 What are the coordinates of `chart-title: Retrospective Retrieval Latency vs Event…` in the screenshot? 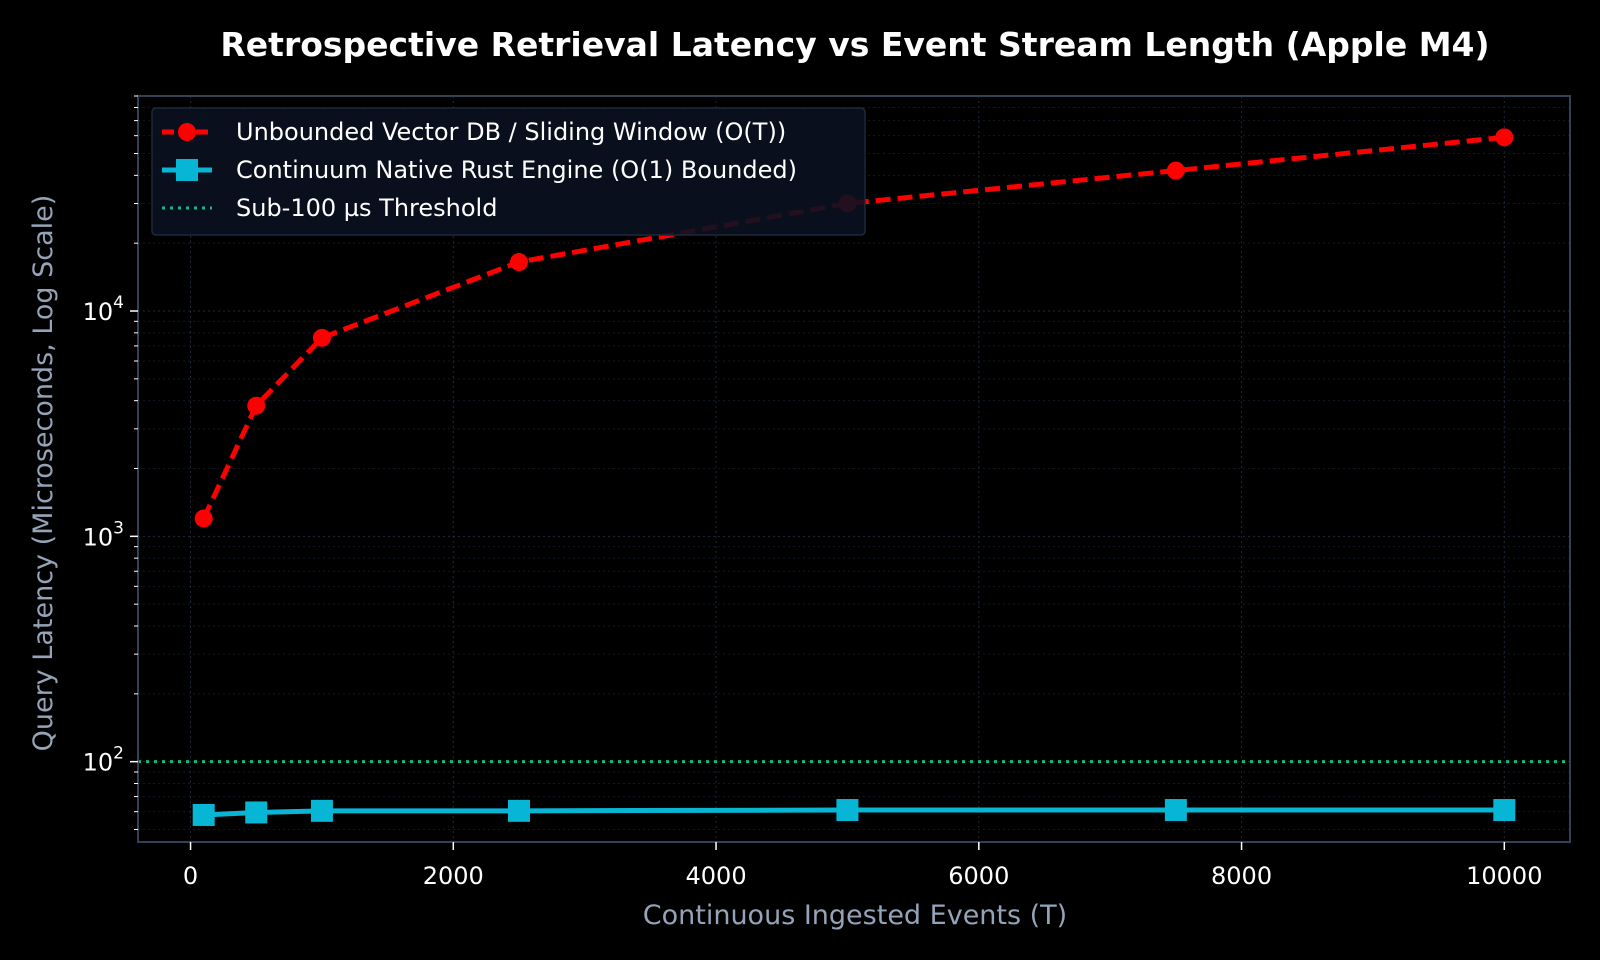 It's located at (854, 44).